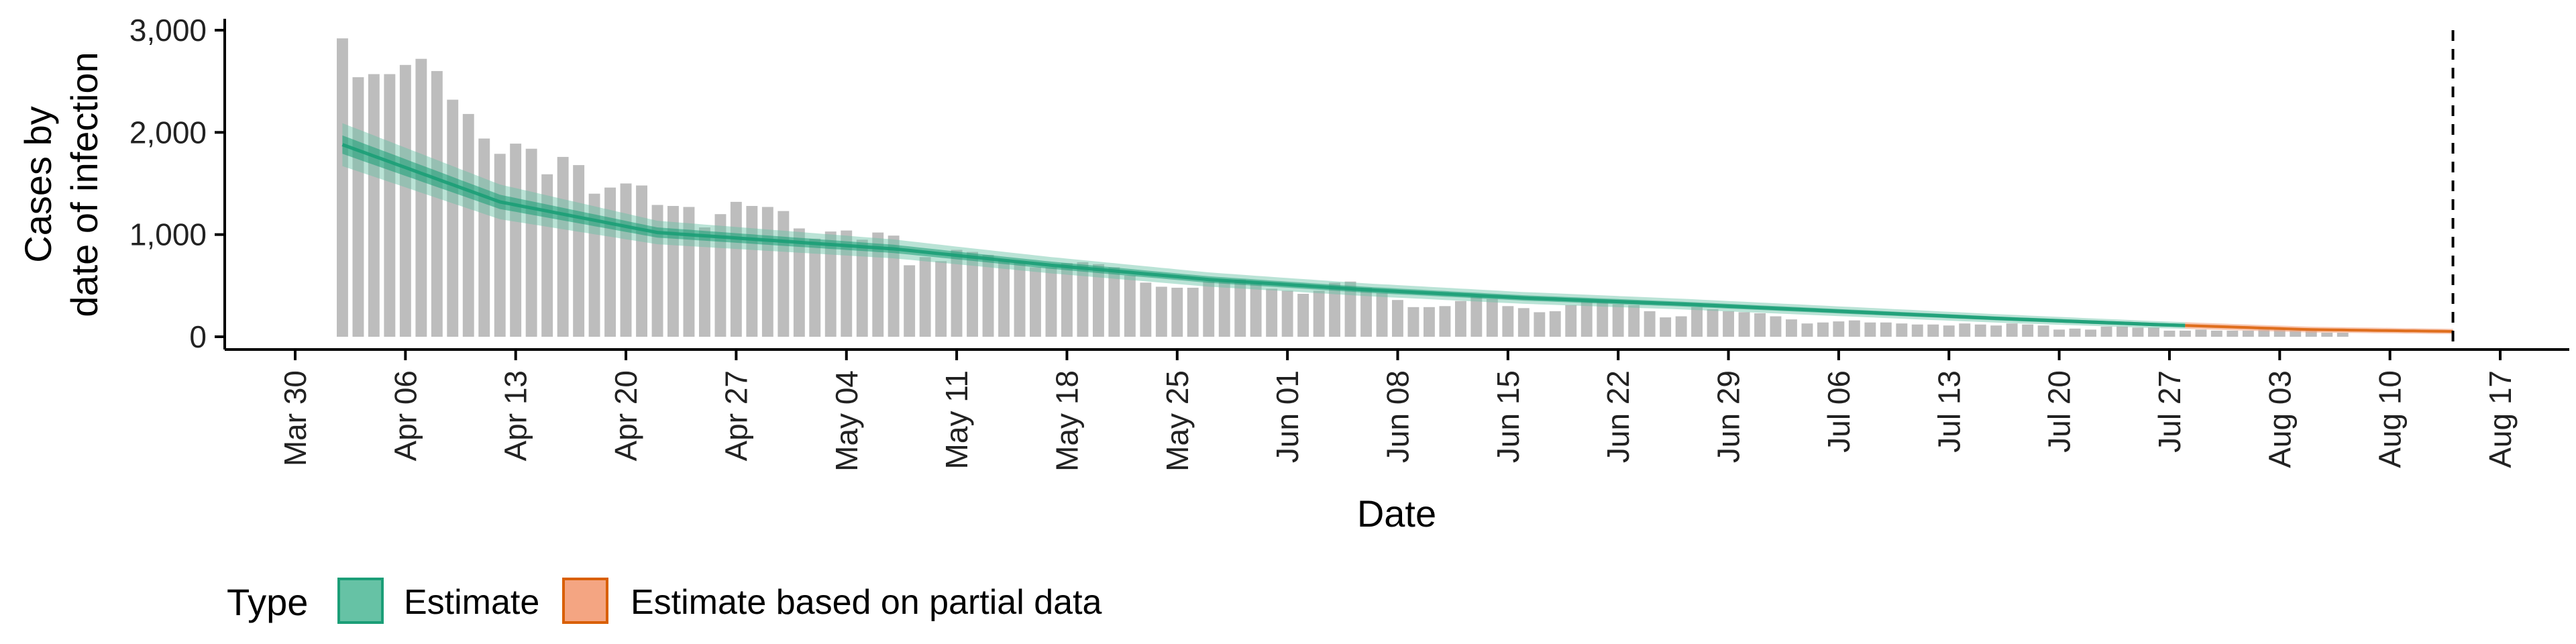 This screenshot has width=2576, height=644. What do you see at coordinates (1508, 416) in the screenshot?
I see `x-tick-label: Jun 15` at bounding box center [1508, 416].